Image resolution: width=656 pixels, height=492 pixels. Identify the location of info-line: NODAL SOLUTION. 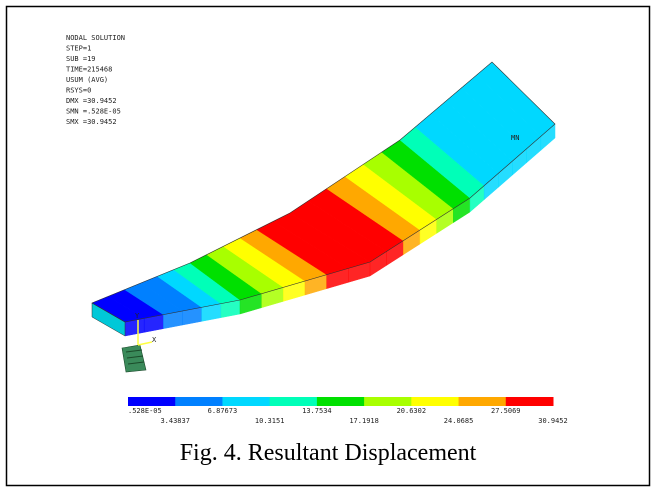
(95, 38).